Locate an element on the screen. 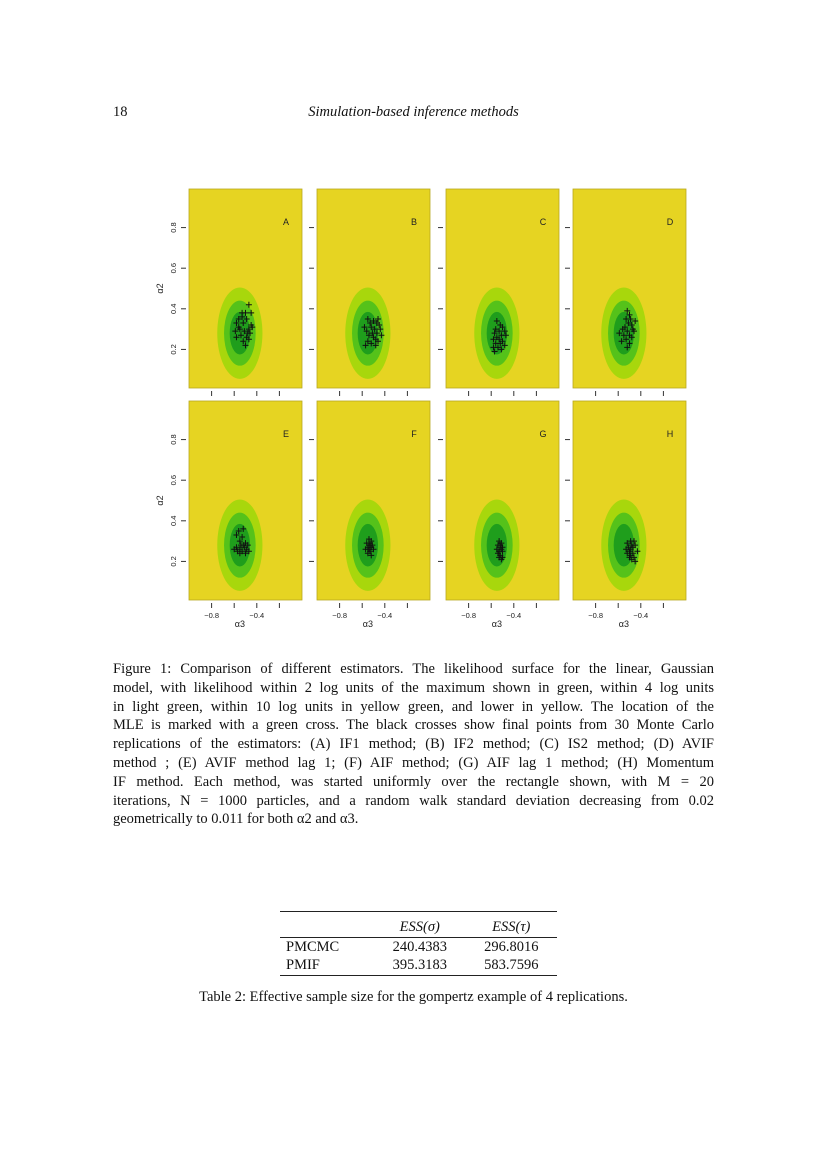  panel-label: H is located at coordinates (670, 434).